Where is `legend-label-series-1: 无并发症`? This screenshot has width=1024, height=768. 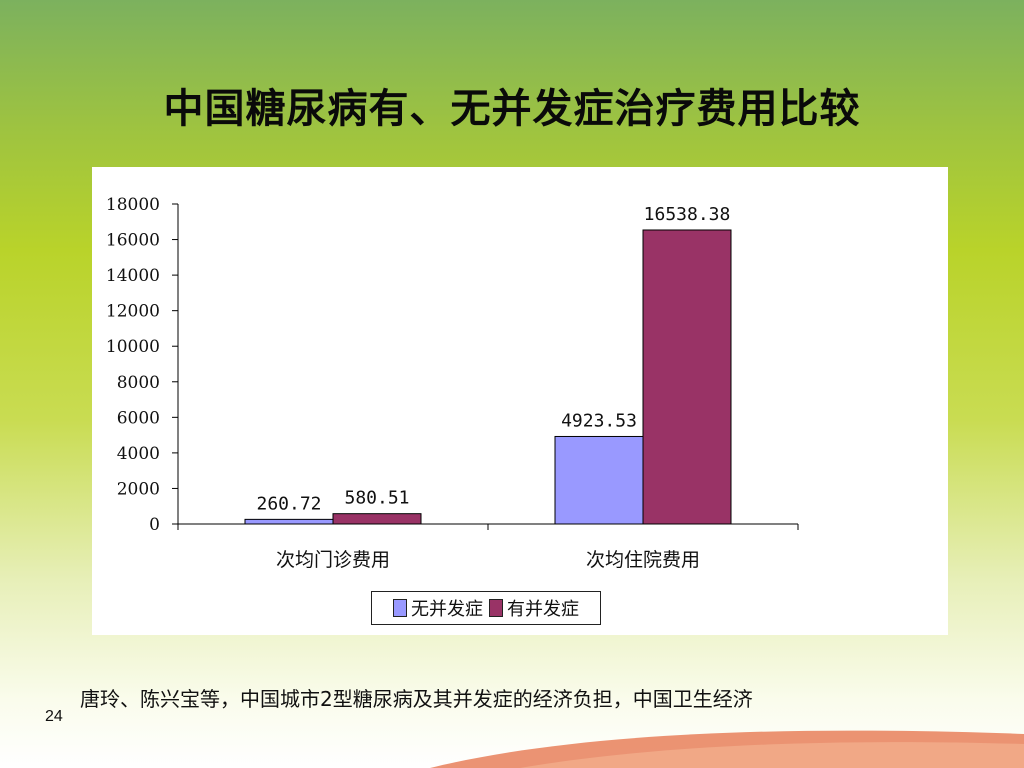 legend-label-series-1: 无并发症 is located at coordinates (447, 609).